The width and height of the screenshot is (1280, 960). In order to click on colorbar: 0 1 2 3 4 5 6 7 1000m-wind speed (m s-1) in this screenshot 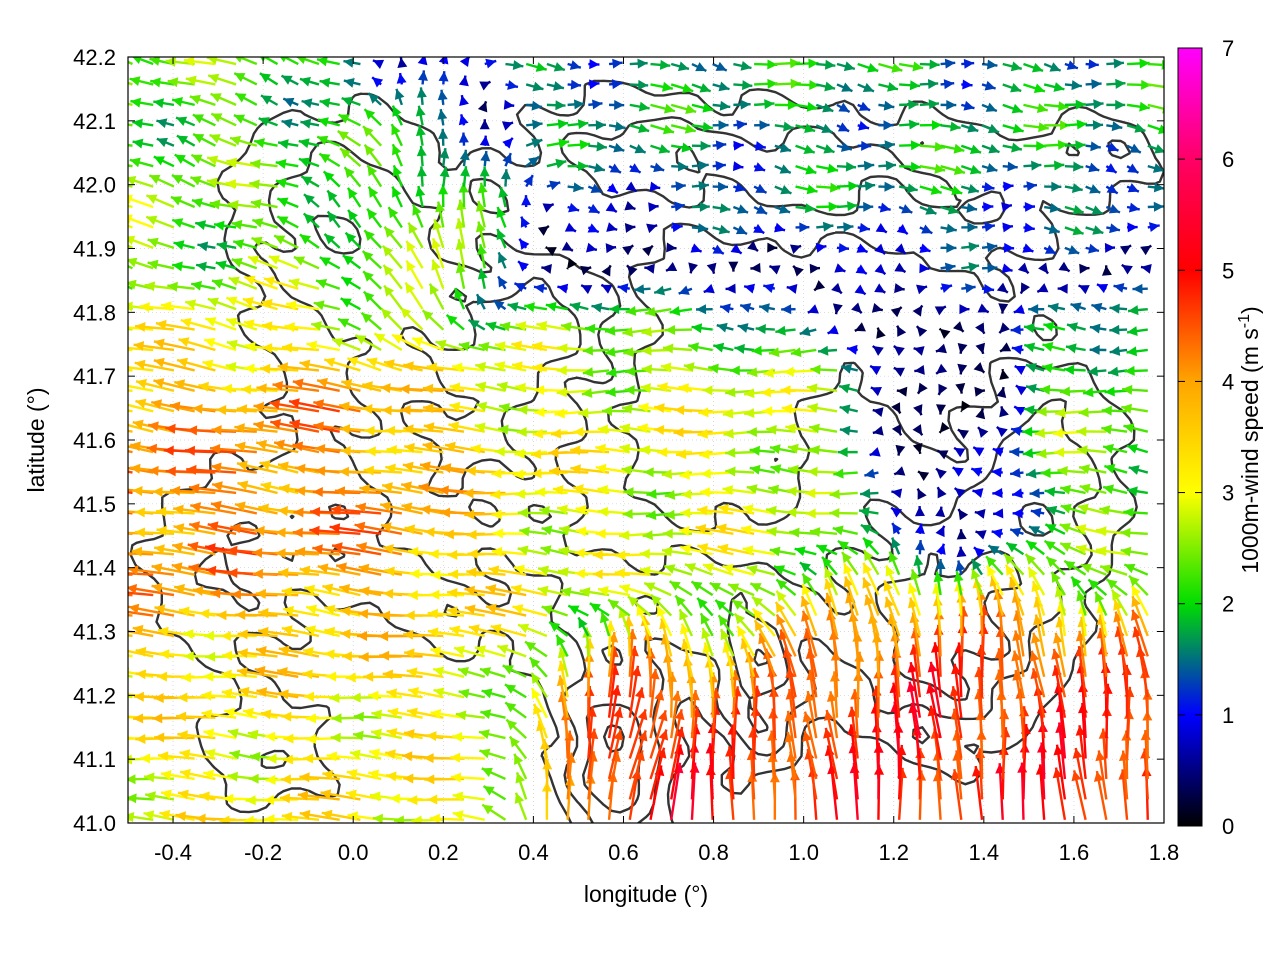, I will do `click(1220, 437)`.